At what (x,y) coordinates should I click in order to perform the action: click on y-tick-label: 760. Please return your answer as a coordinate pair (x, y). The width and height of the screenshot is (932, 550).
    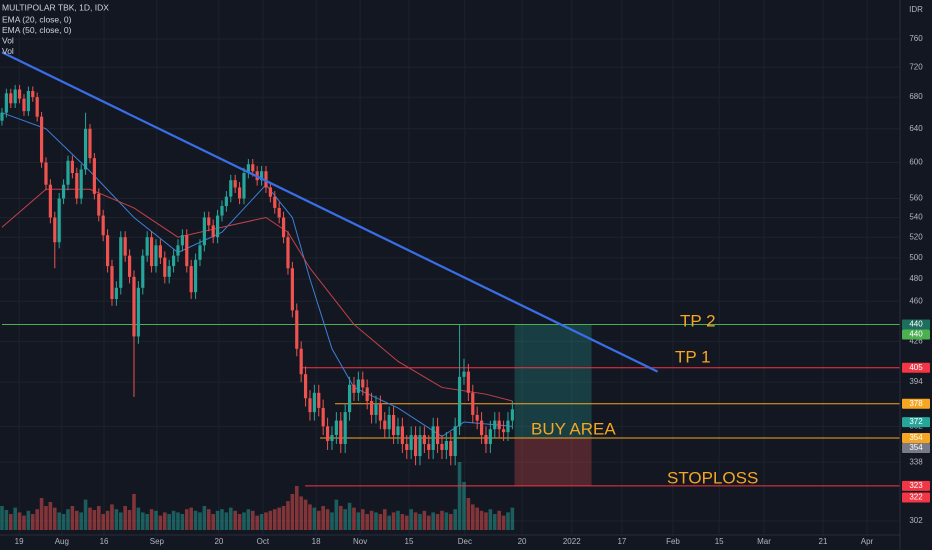
    Looking at the image, I should click on (916, 38).